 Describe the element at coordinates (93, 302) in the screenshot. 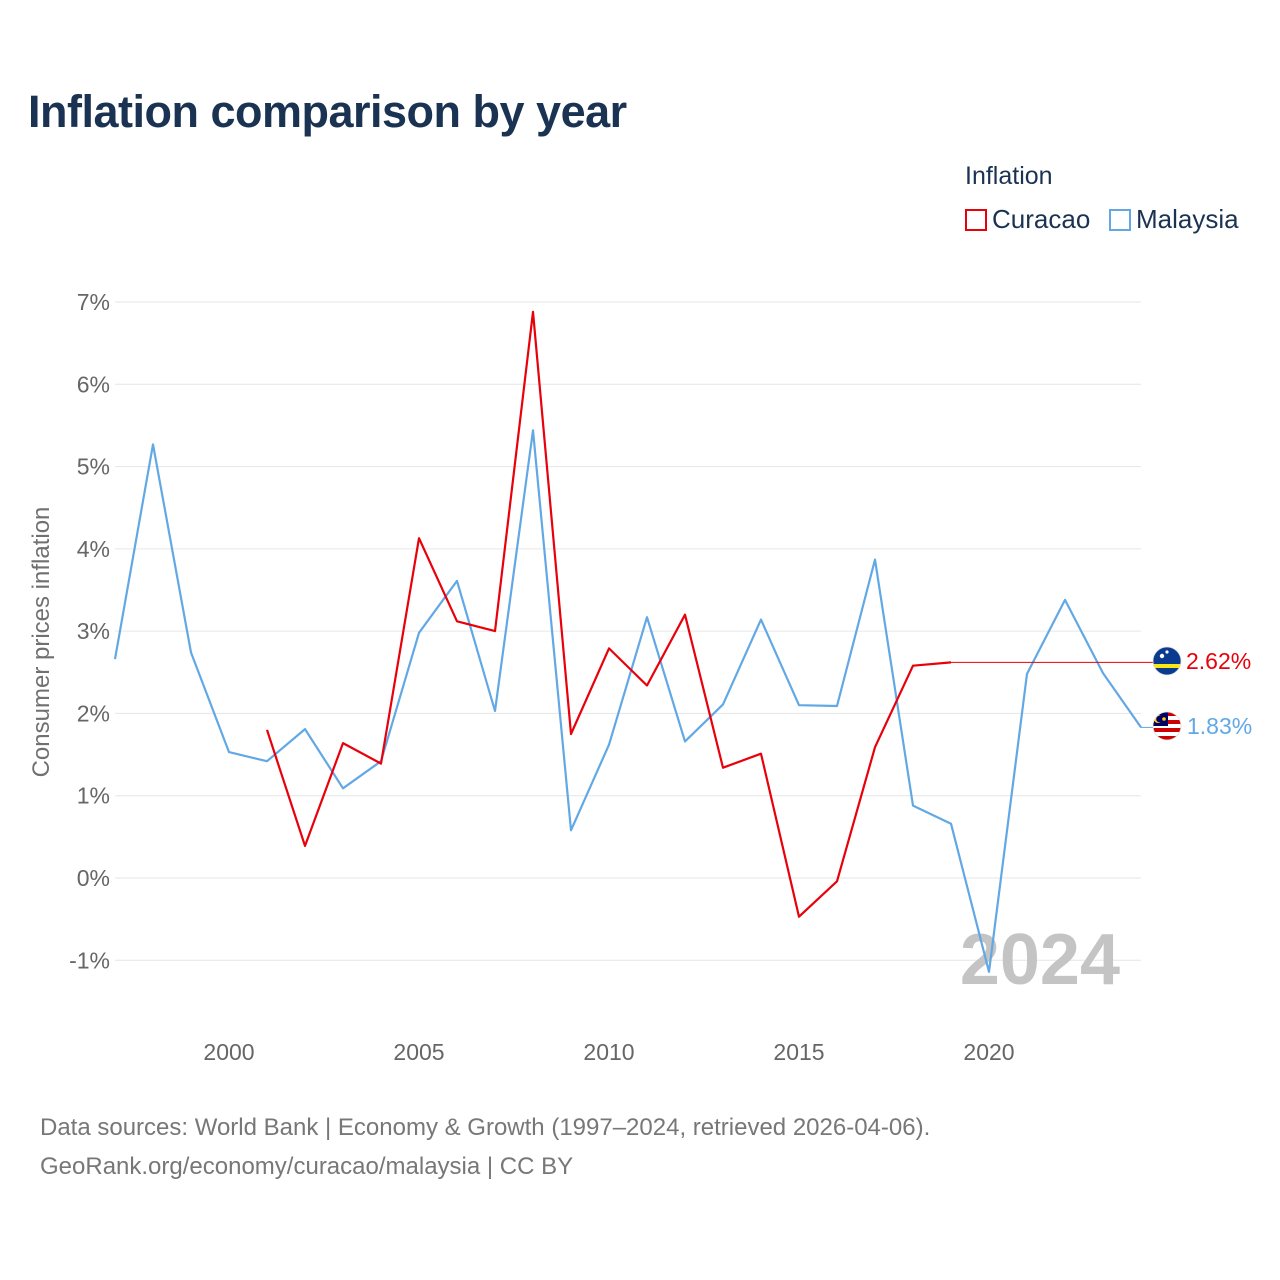

I see `y-tick-label: 7%` at that location.